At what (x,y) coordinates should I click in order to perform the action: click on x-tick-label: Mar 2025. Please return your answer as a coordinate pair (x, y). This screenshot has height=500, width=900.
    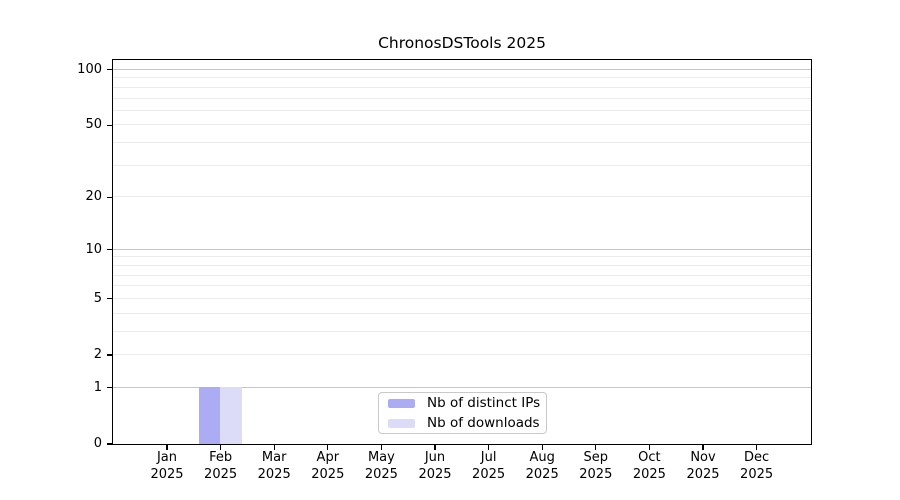
    Looking at the image, I should click on (274, 466).